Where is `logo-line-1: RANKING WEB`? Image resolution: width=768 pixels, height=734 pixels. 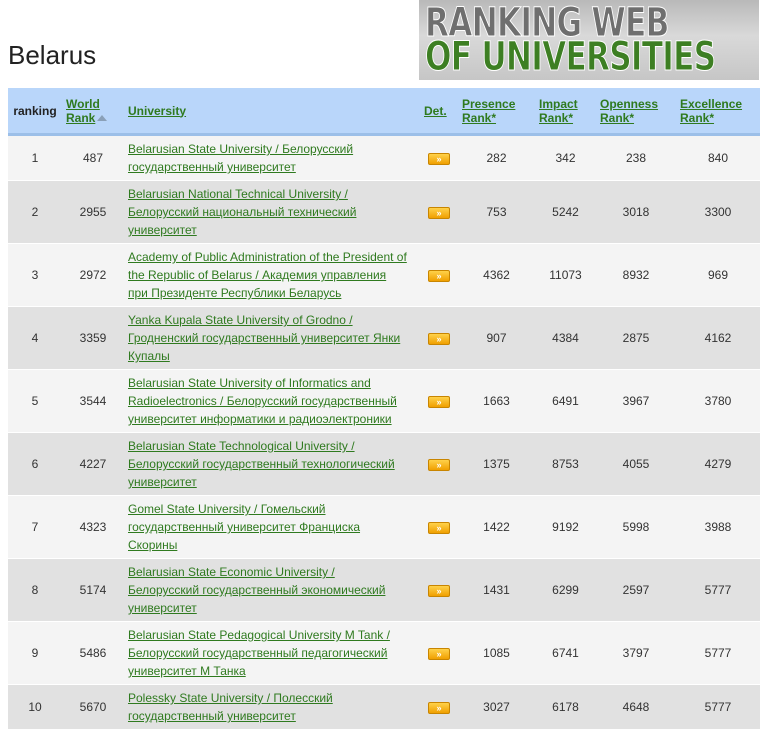 logo-line-1: RANKING WEB is located at coordinates (547, 23).